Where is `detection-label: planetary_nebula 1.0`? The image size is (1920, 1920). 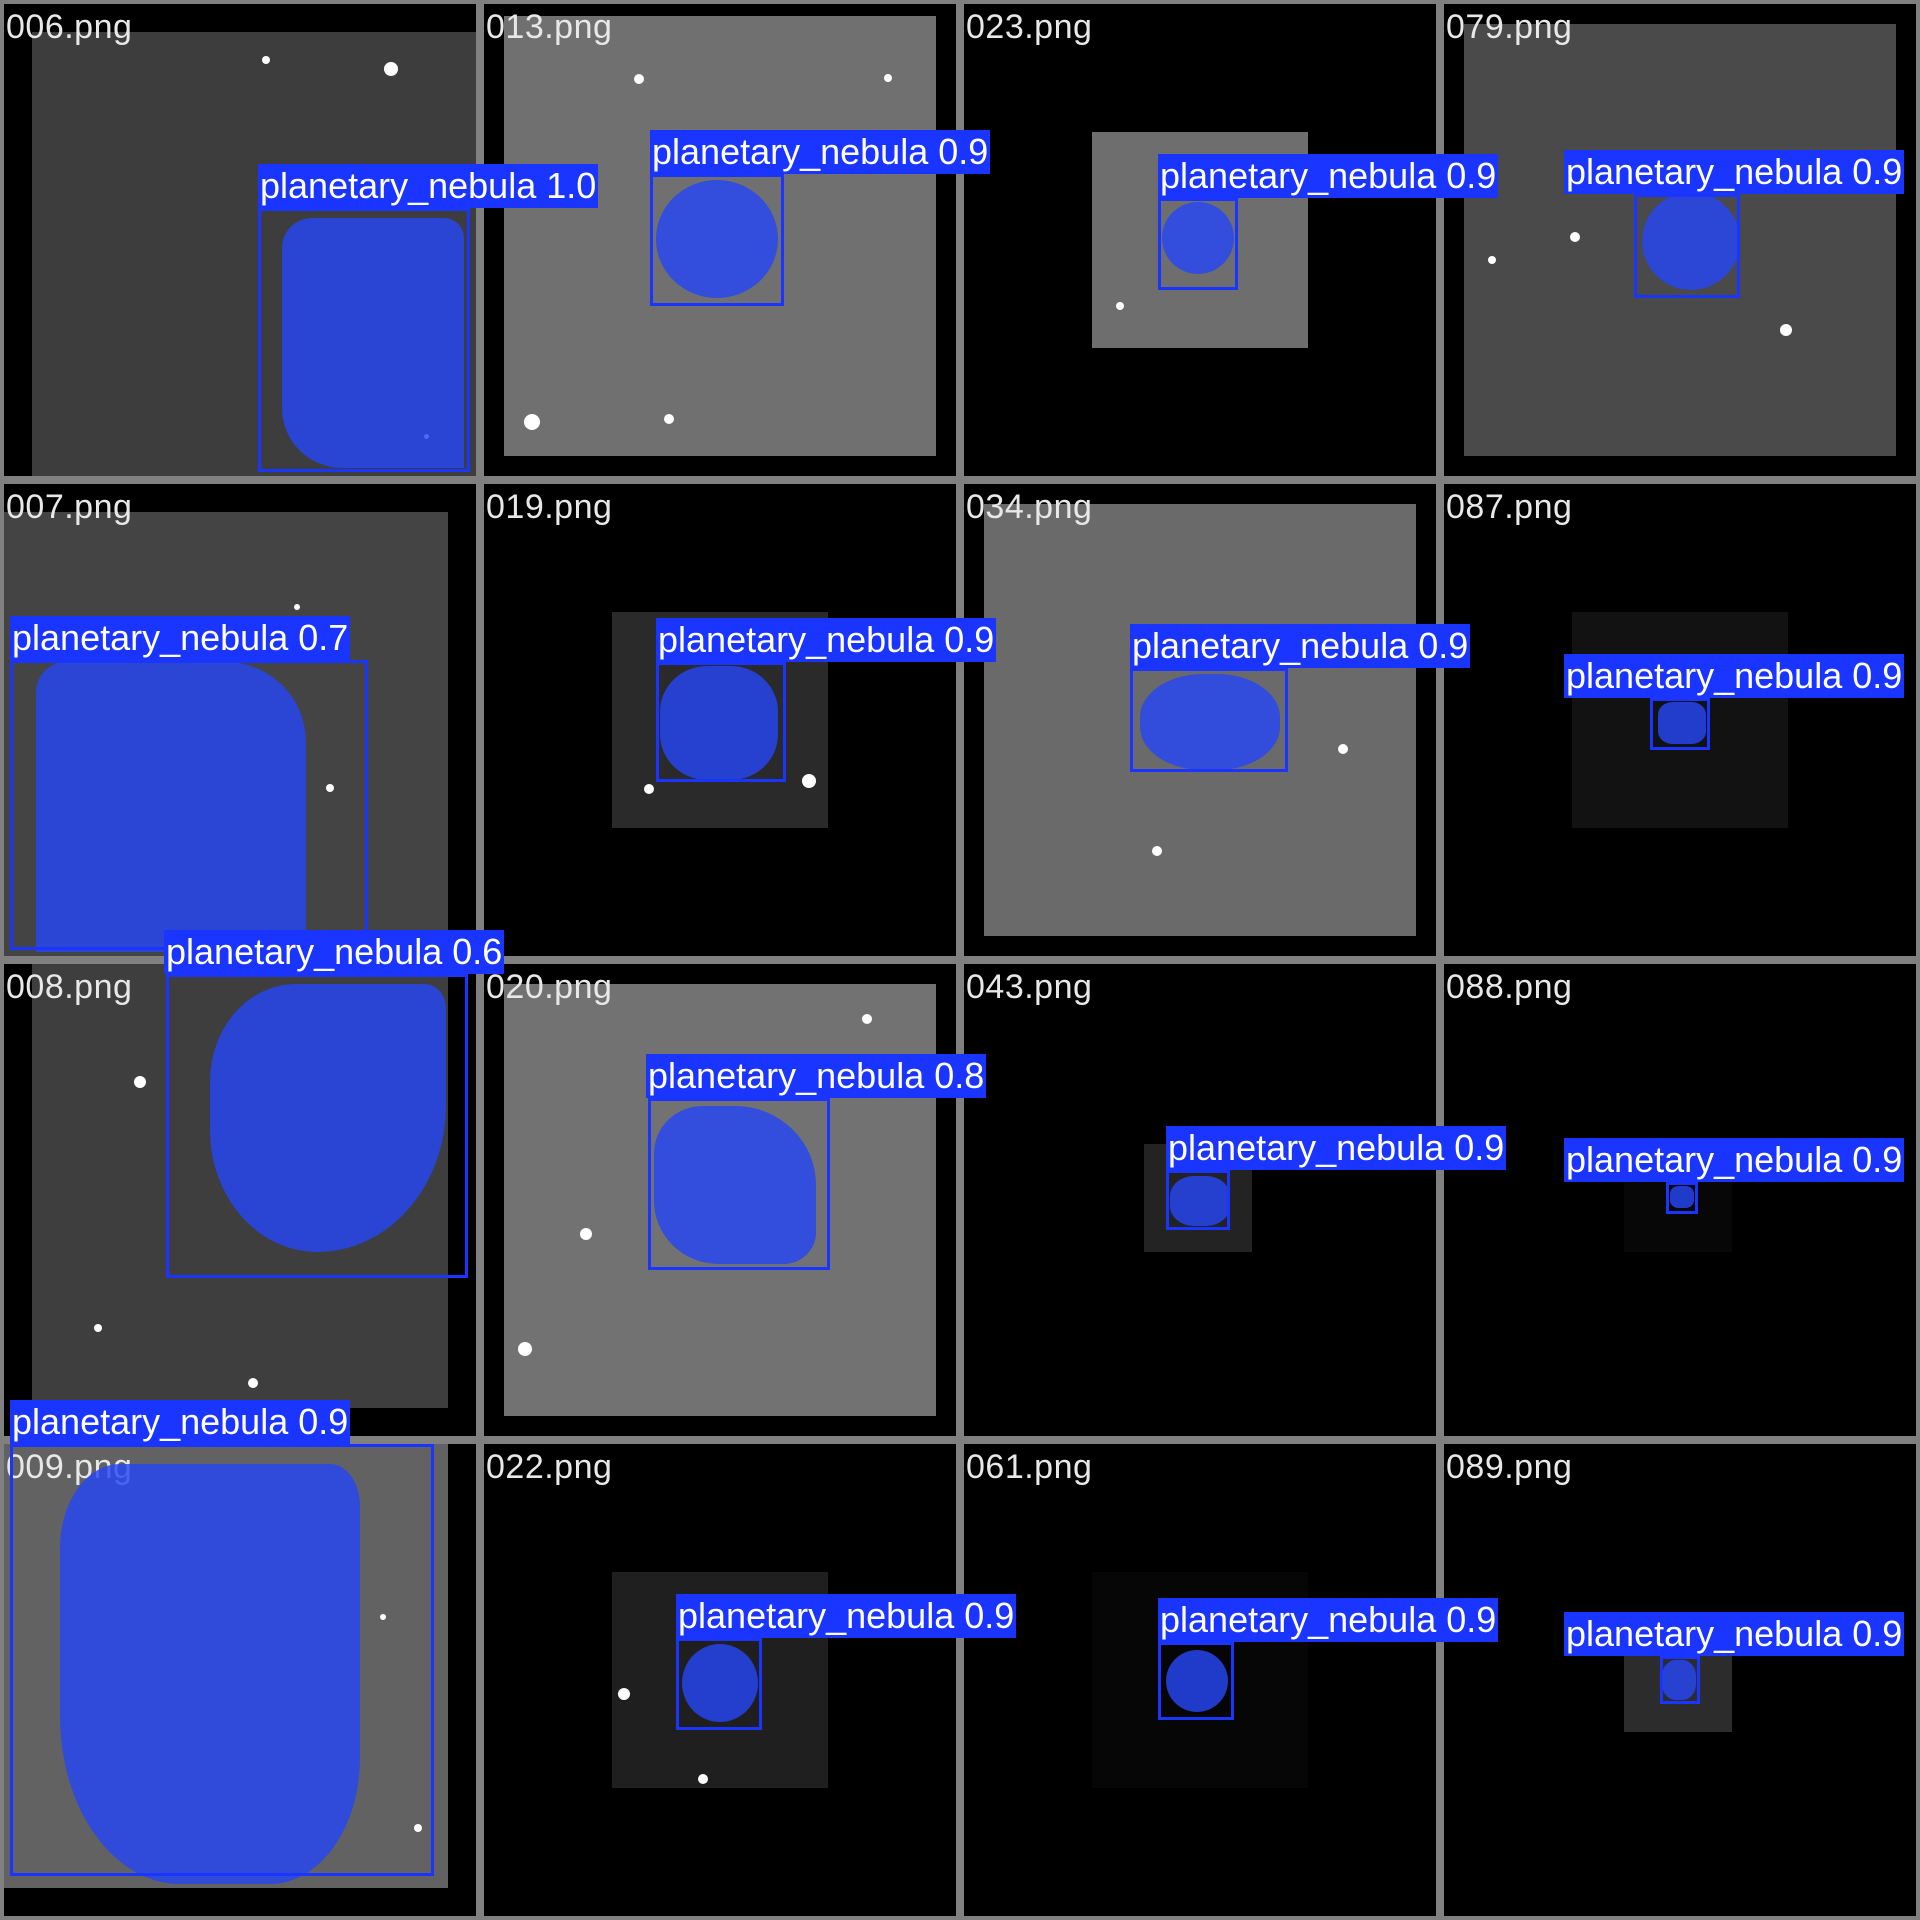
detection-label: planetary_nebula 1.0 is located at coordinates (428, 186).